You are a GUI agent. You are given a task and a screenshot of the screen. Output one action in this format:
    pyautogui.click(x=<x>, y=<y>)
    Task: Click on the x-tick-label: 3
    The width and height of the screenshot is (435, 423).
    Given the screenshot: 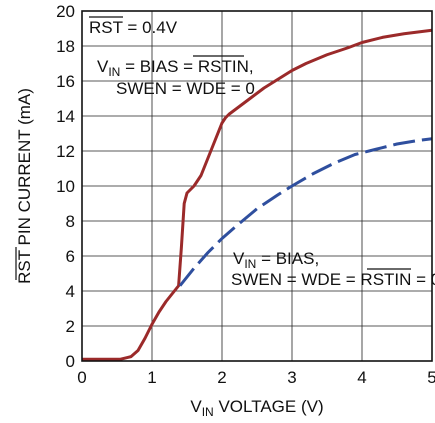 What is the action you would take?
    pyautogui.click(x=291, y=377)
    